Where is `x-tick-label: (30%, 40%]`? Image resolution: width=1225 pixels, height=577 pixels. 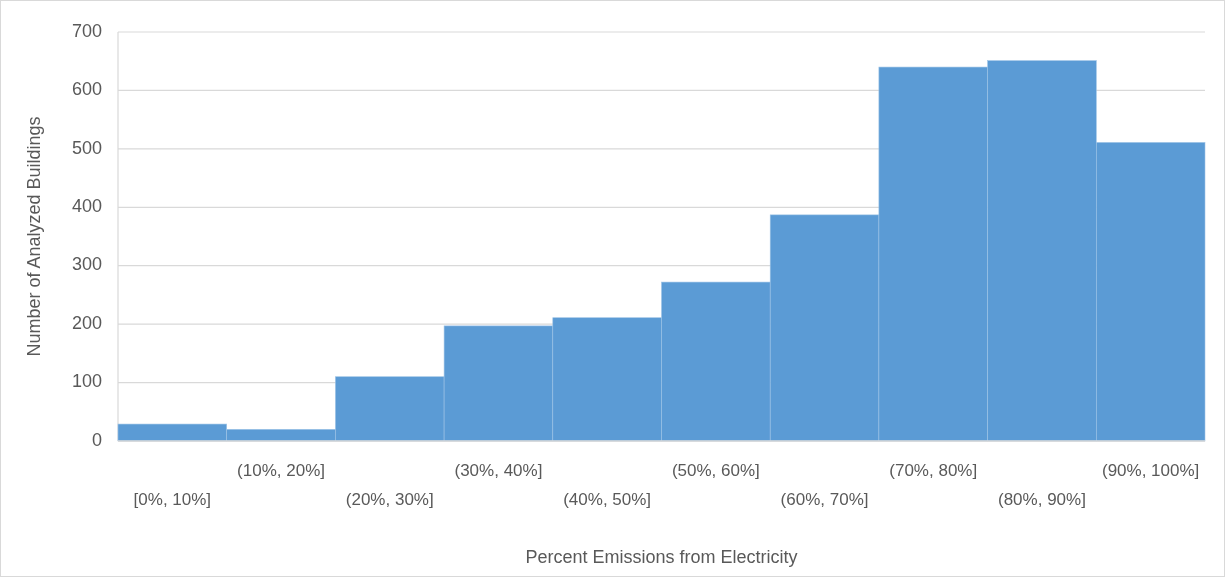 x-tick-label: (30%, 40%] is located at coordinates (498, 470).